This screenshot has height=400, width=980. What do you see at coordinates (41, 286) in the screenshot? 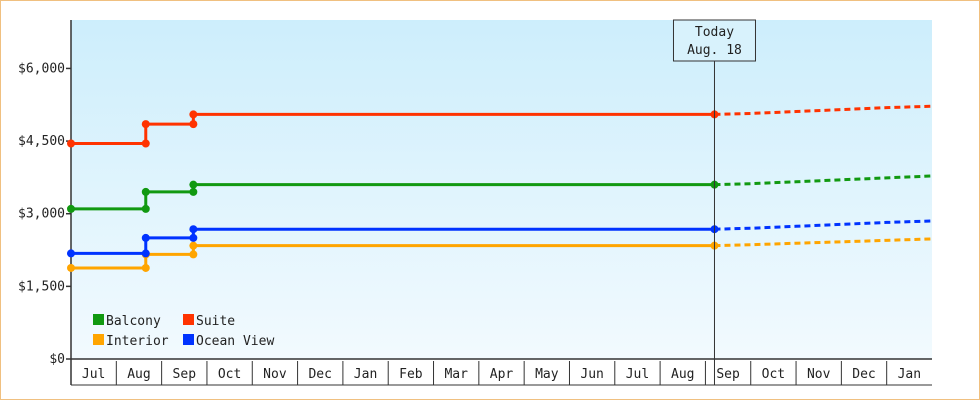
I see `y-tick-label: $1,500` at bounding box center [41, 286].